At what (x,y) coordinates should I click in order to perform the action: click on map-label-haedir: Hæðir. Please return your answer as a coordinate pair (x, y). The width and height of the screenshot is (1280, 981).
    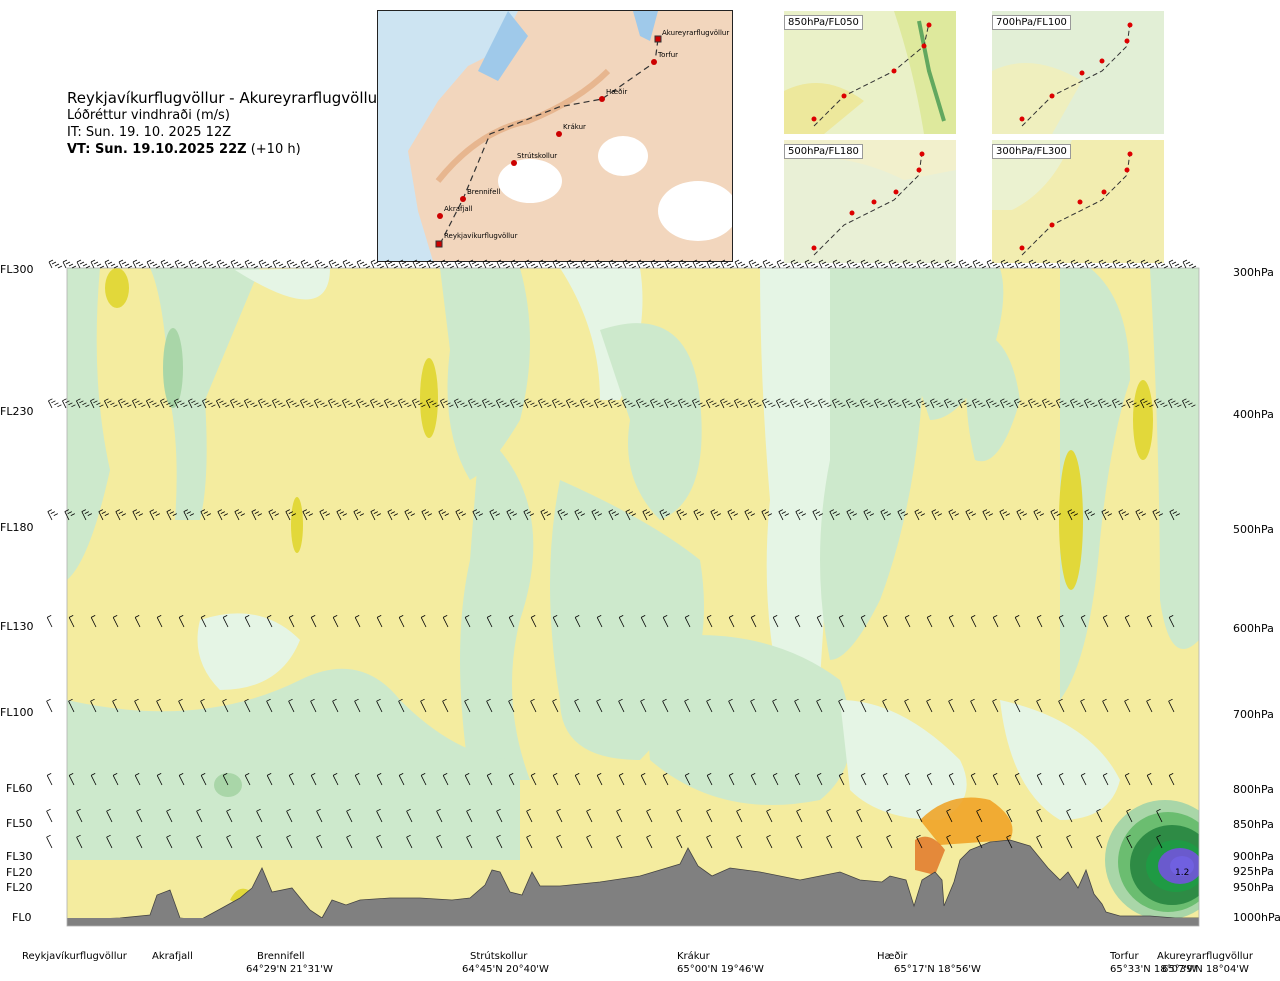
    Looking at the image, I should click on (616, 92).